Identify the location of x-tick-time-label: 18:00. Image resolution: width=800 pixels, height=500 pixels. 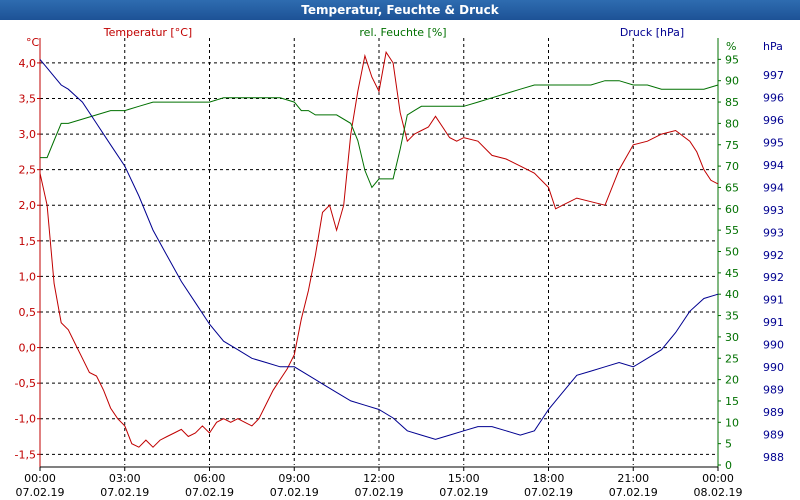
(549, 478).